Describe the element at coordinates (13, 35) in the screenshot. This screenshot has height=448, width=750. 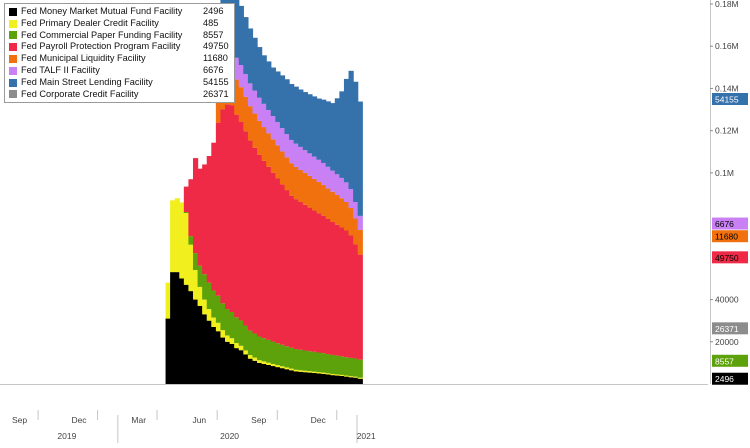
I see `legend-swatch` at that location.